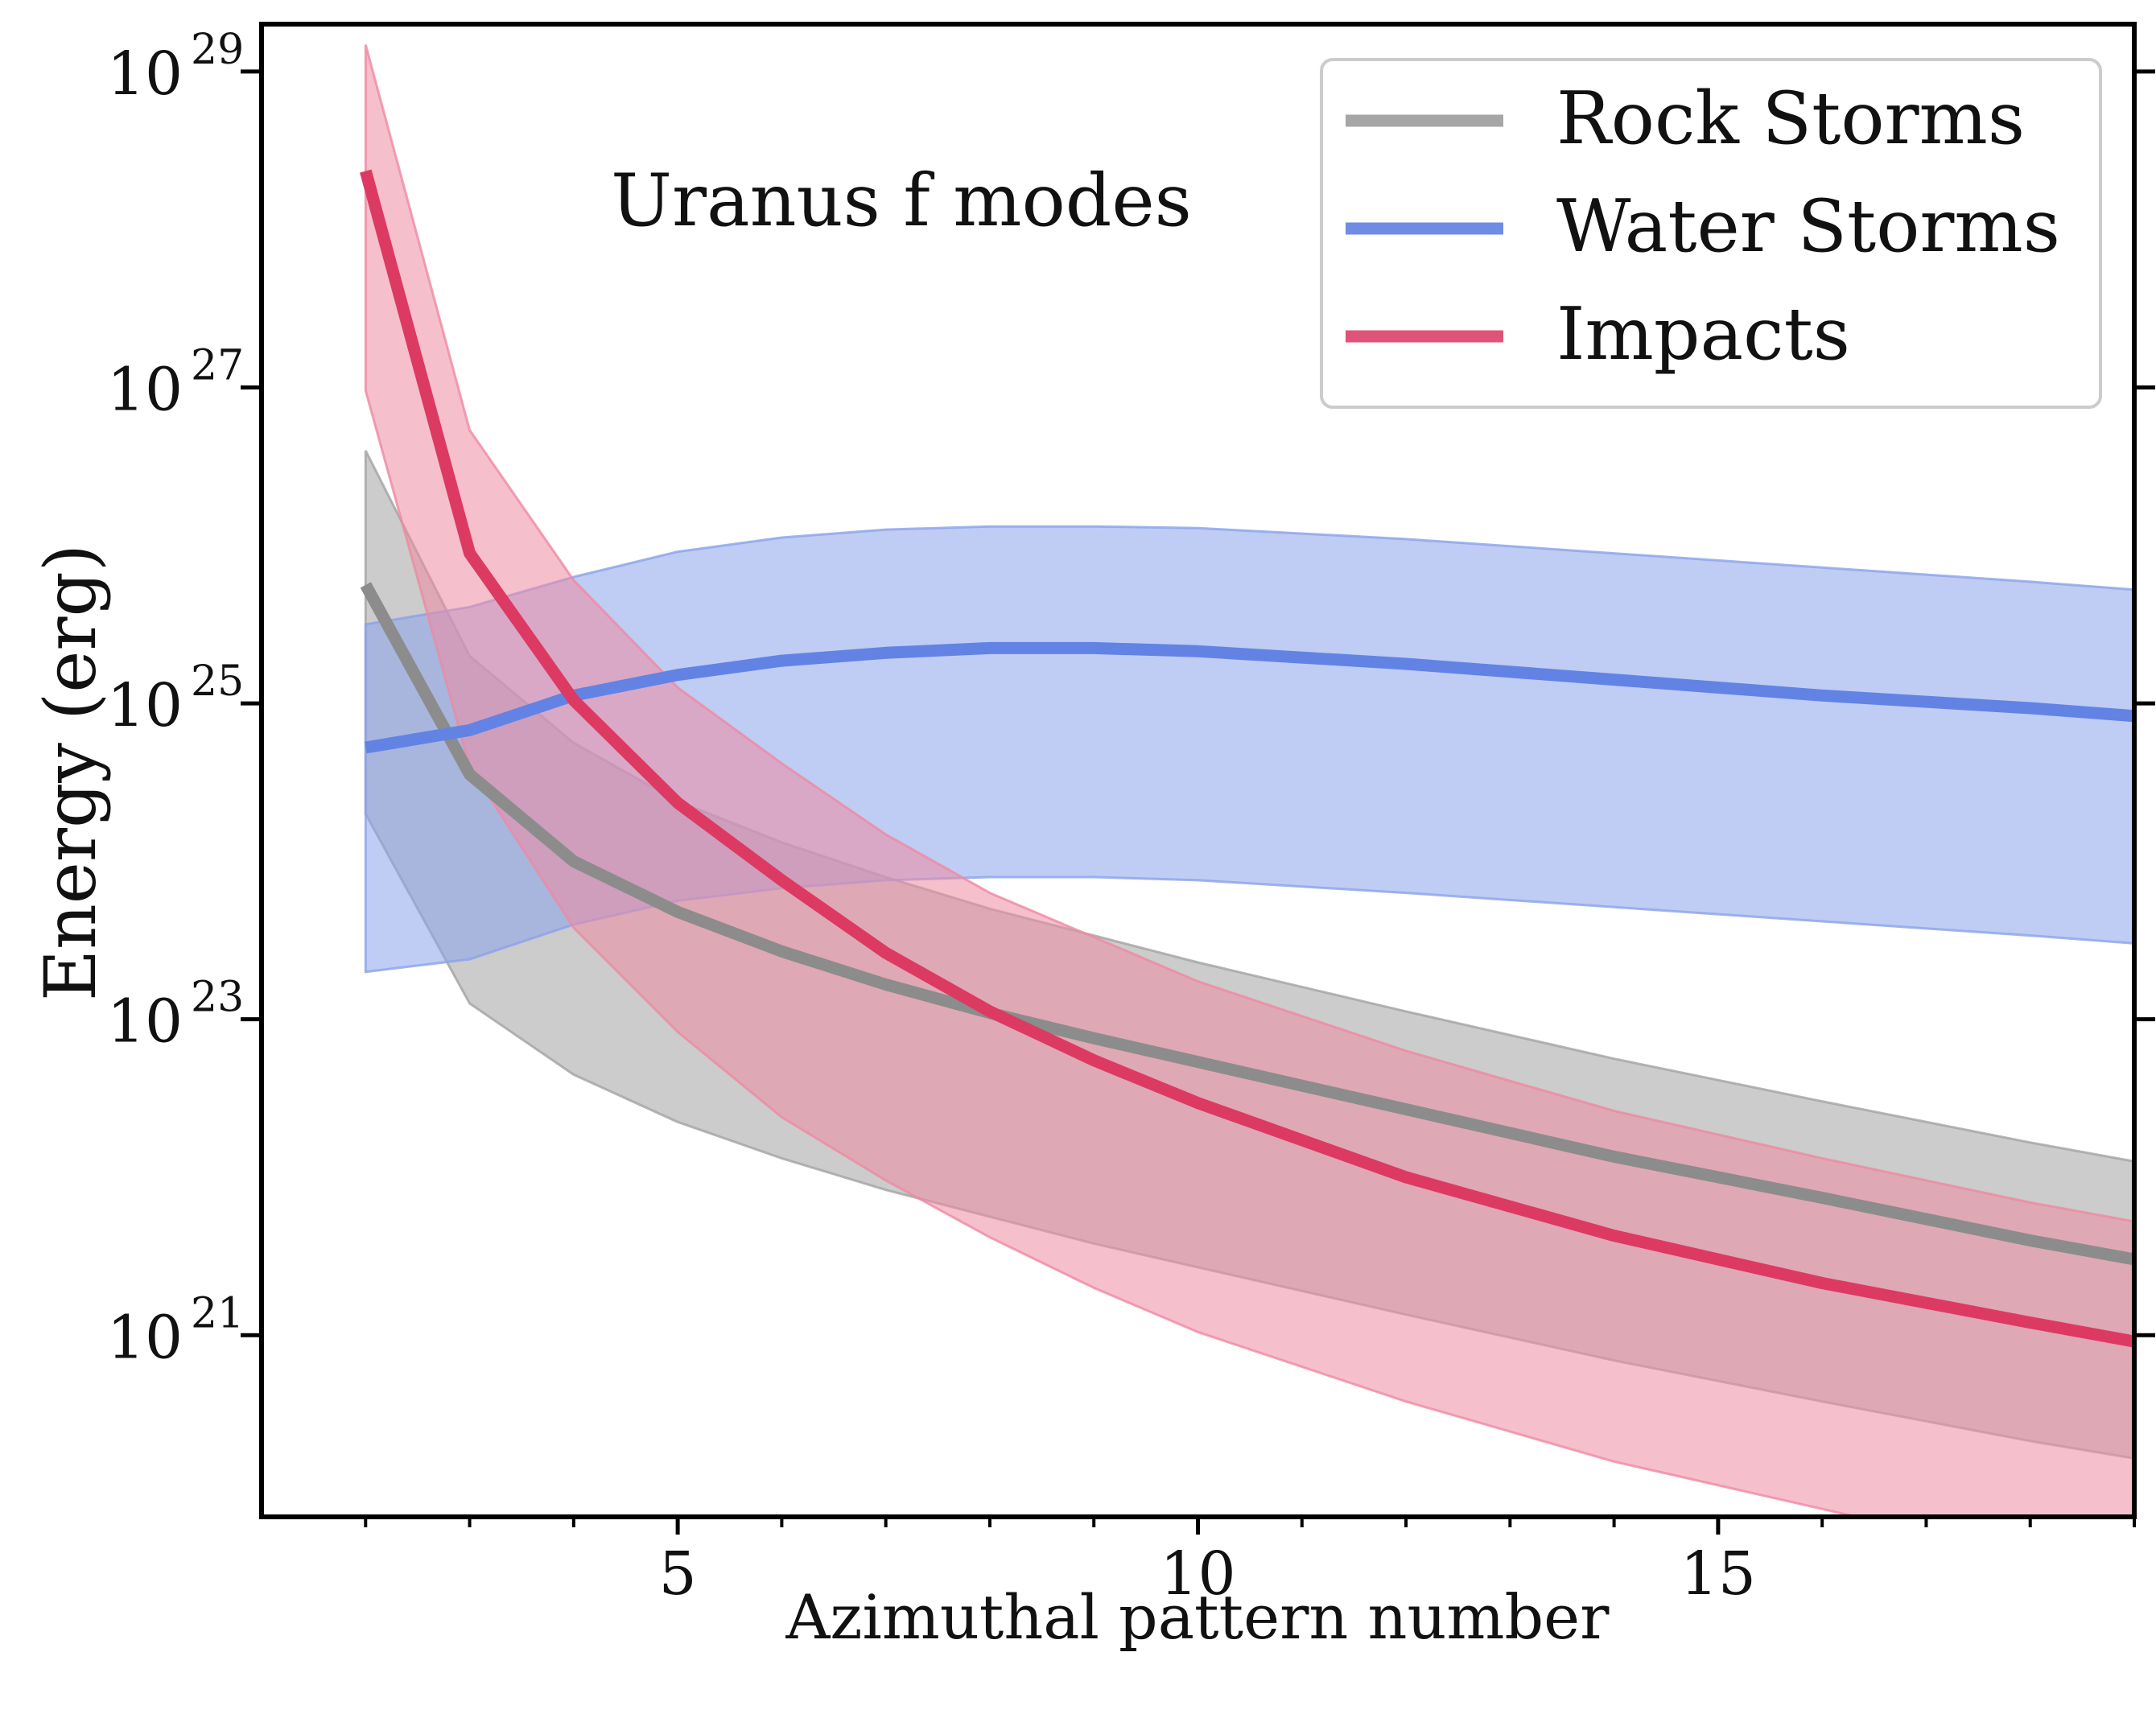 This screenshot has height=1714, width=2156. Describe the element at coordinates (678, 1574) in the screenshot. I see `x-tick-label: 5` at that location.